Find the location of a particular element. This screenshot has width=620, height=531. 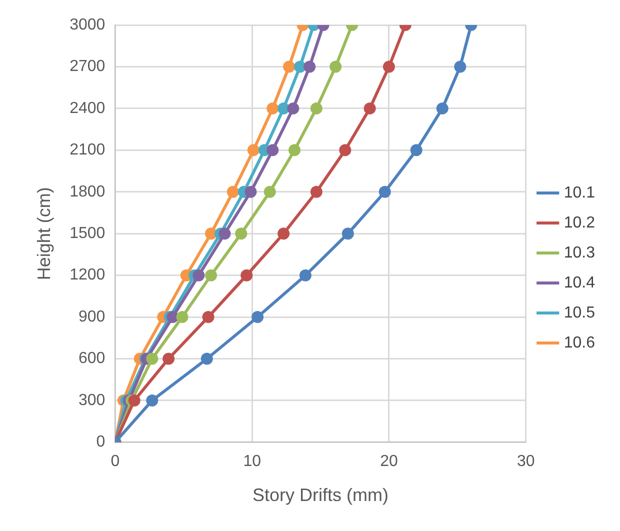

y-tick-label: 900 is located at coordinates (92, 317).